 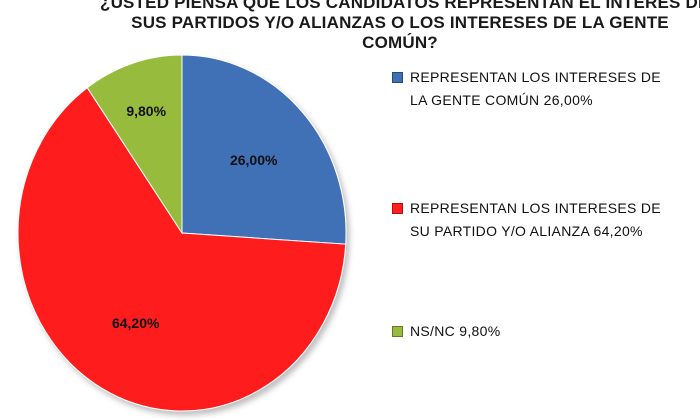 What do you see at coordinates (254, 160) in the screenshot?
I see `data-label-gente-comun: 26,00%` at bounding box center [254, 160].